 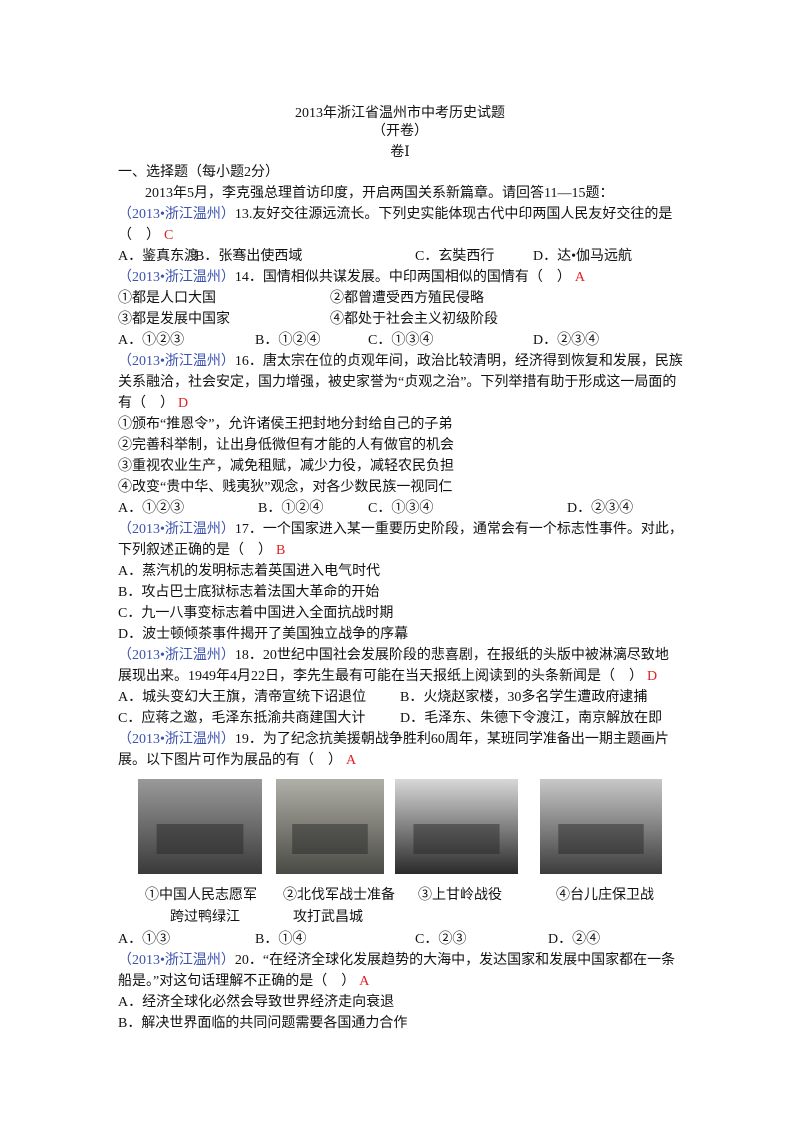 I want to click on caption: ①中国人民志愿军, so click(x=201, y=895).